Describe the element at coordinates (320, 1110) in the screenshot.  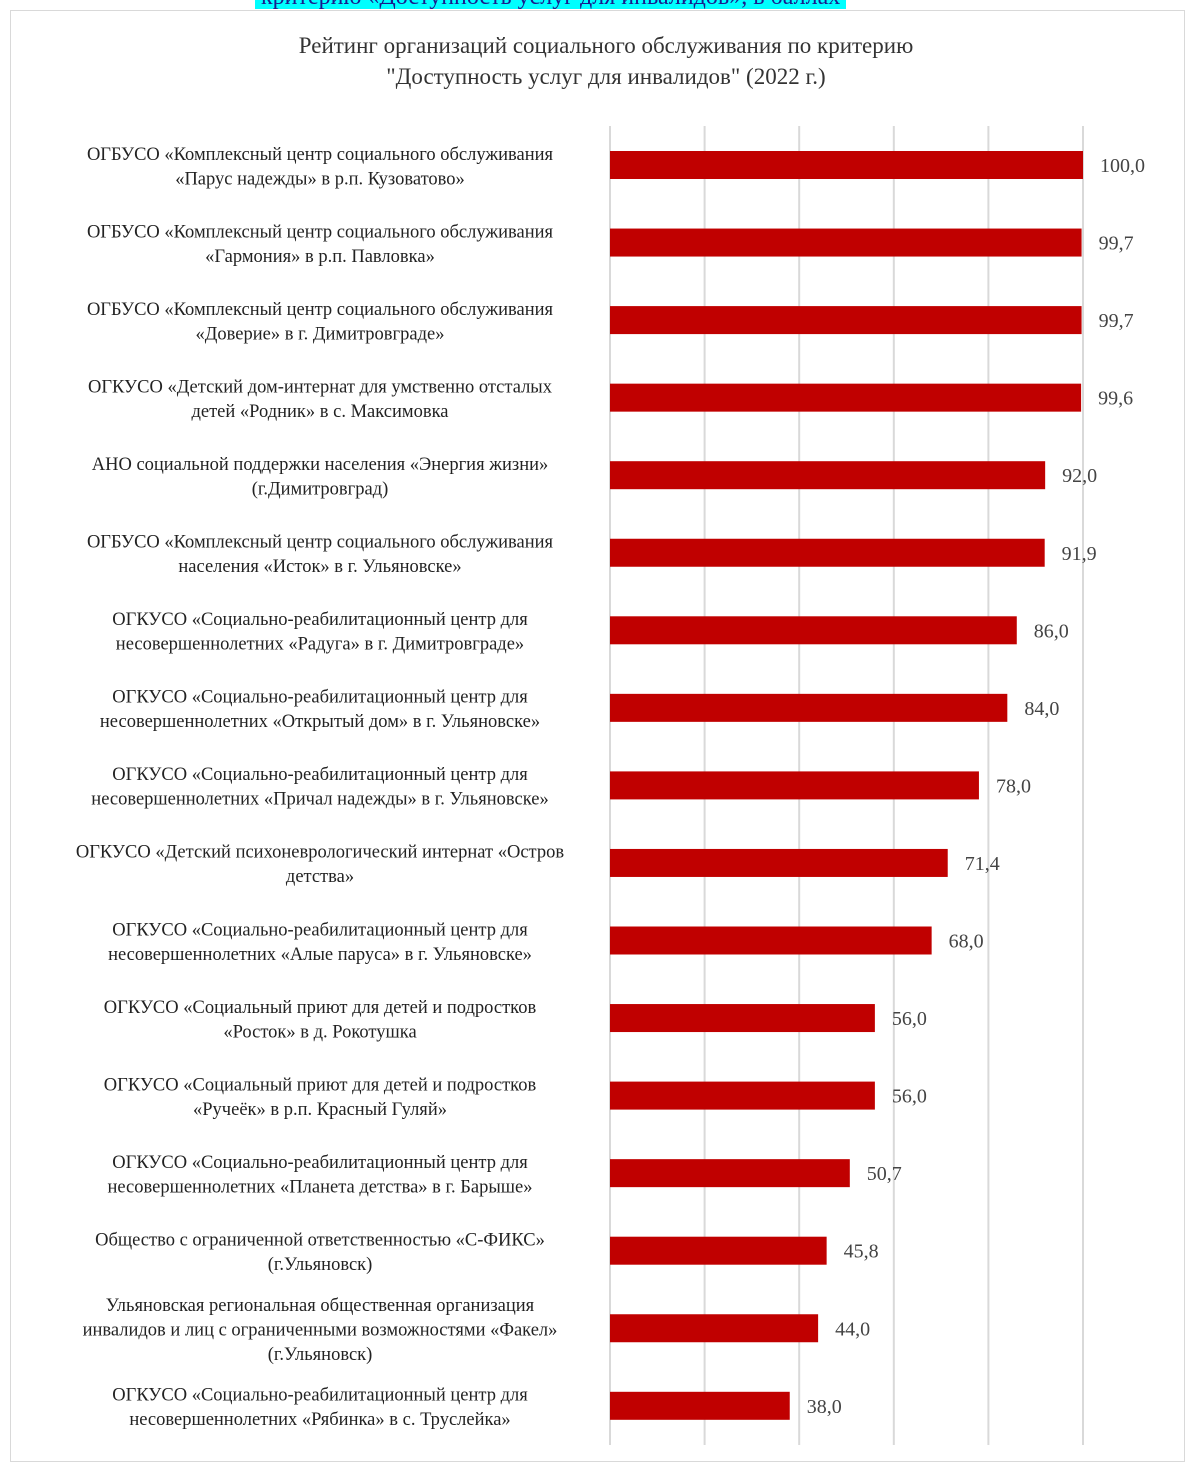
I see `category-label: «Ручеёк» в р.п. Красный Гуляй»` at that location.